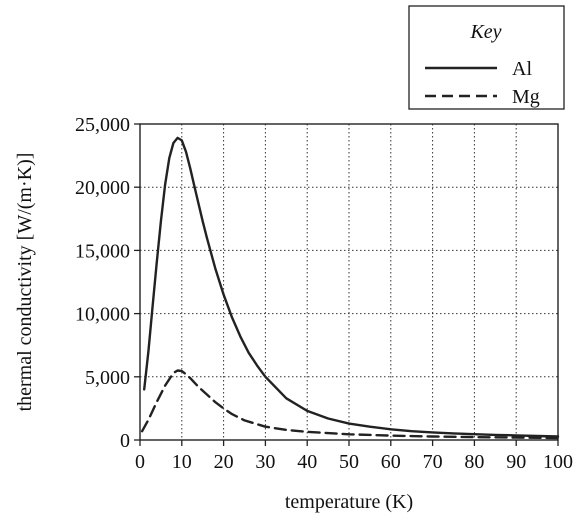 The image size is (577, 521). I want to click on x-tick-label: 30, so click(265, 462).